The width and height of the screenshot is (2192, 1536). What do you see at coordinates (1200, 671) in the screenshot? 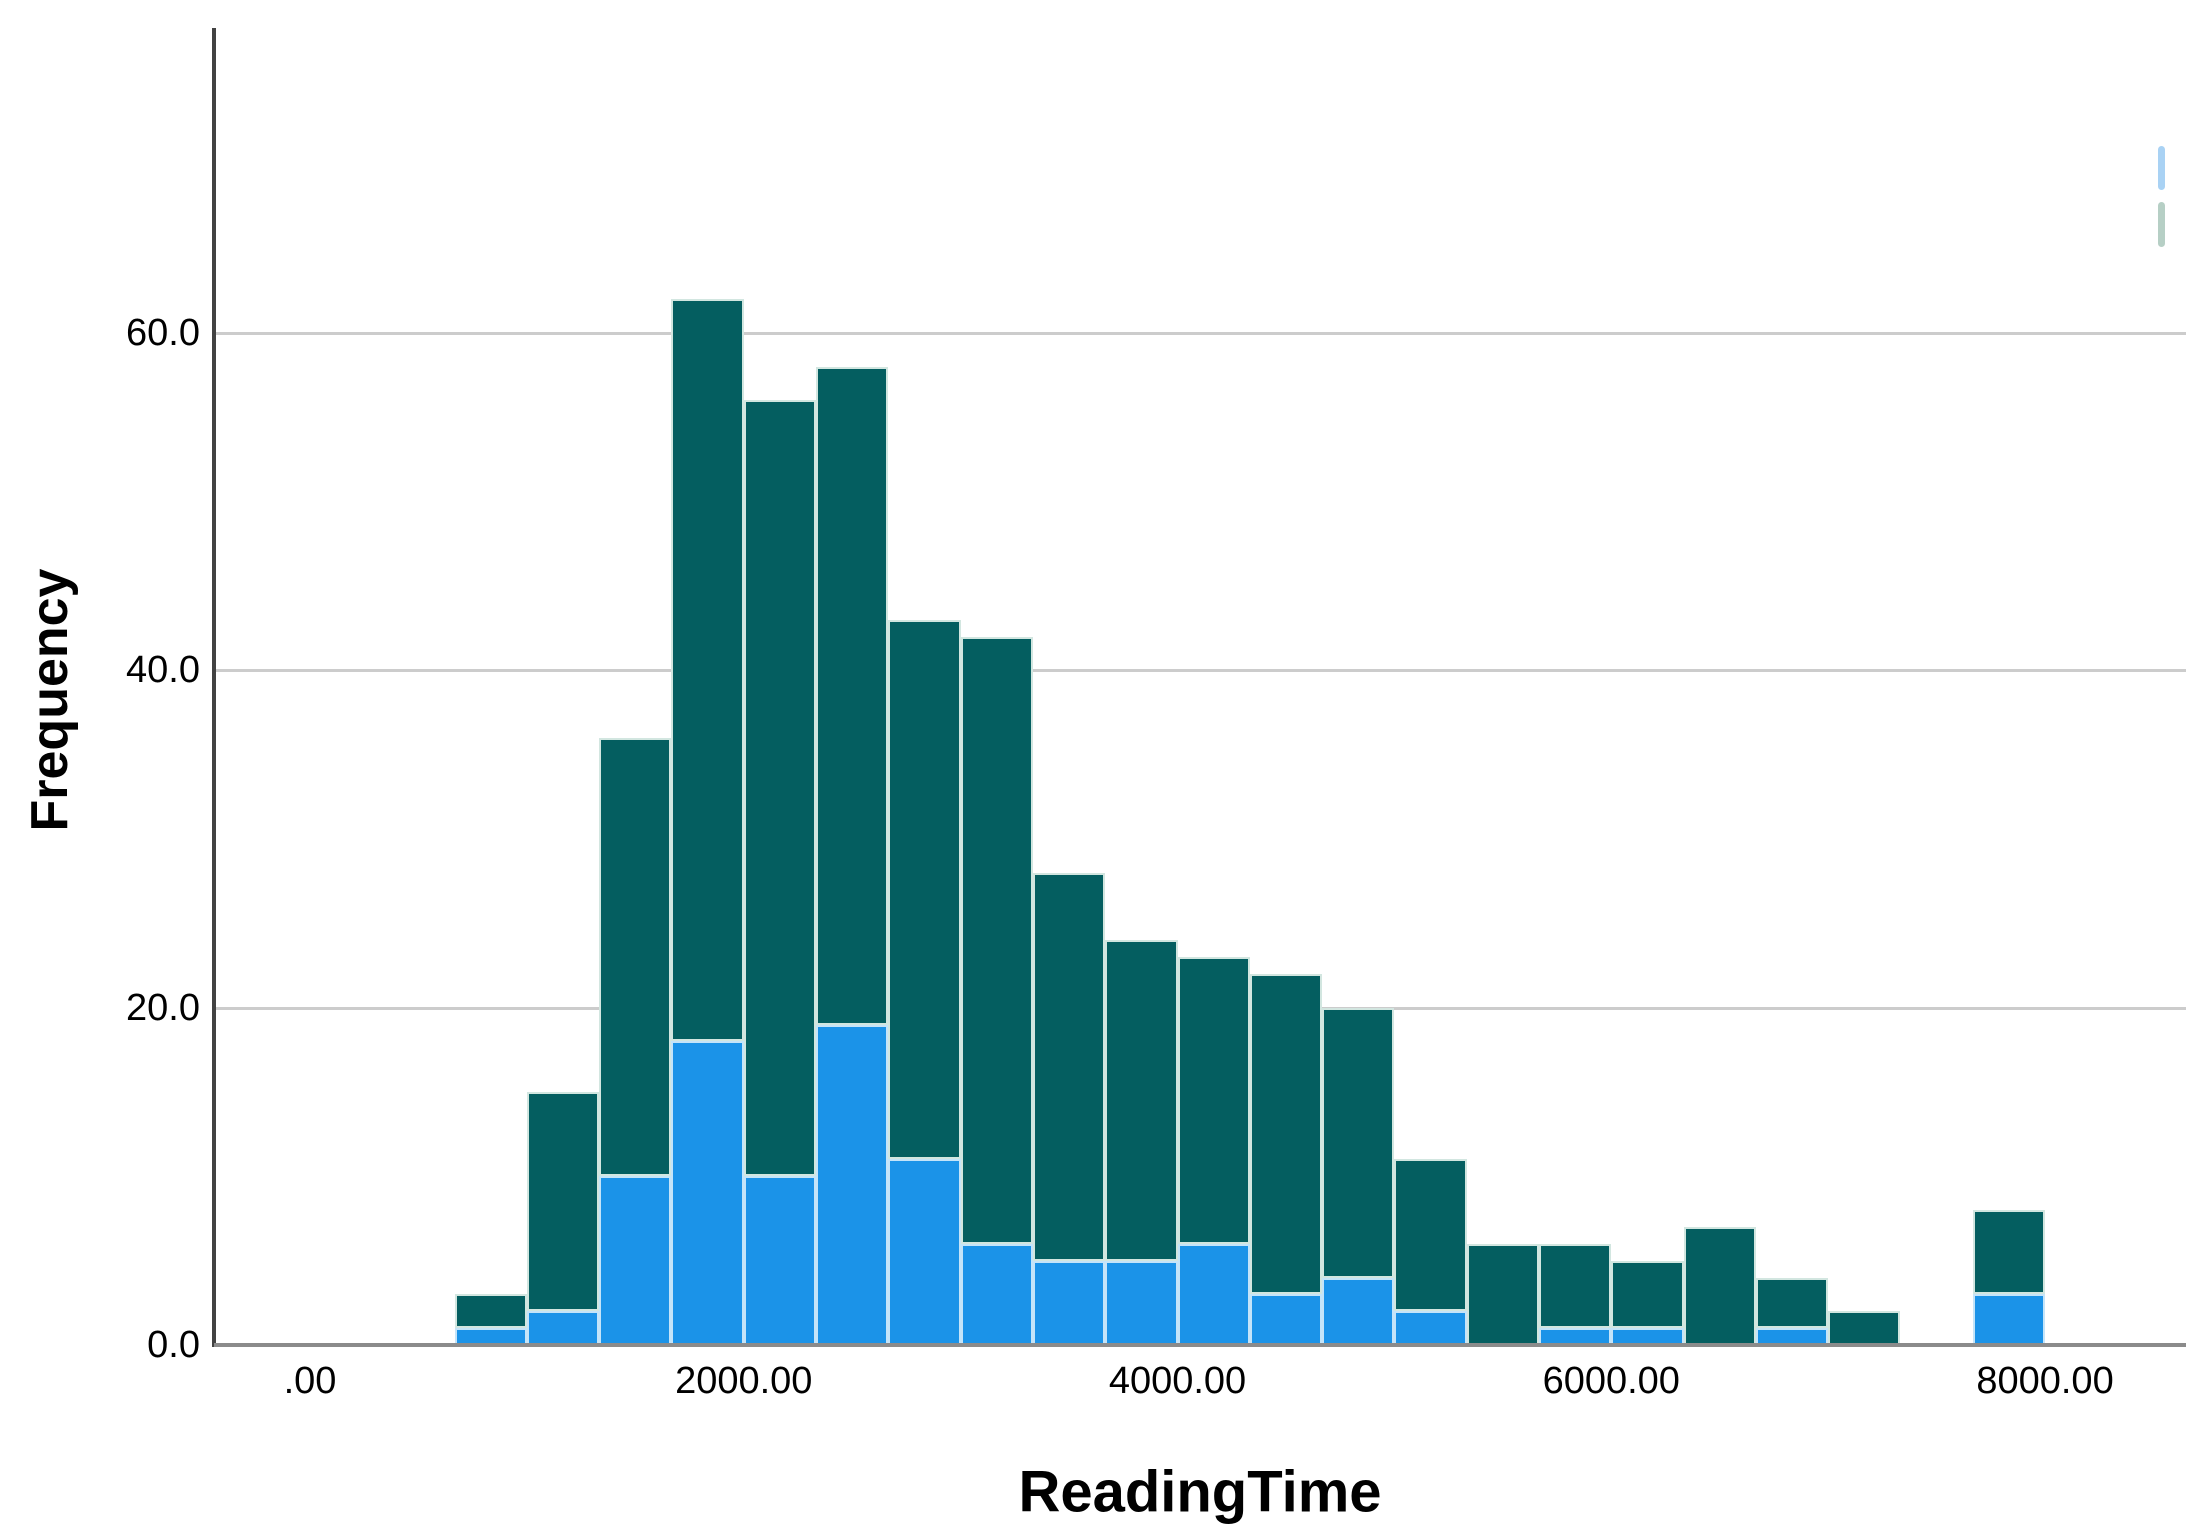
I see `gridline-y-40.0` at bounding box center [1200, 671].